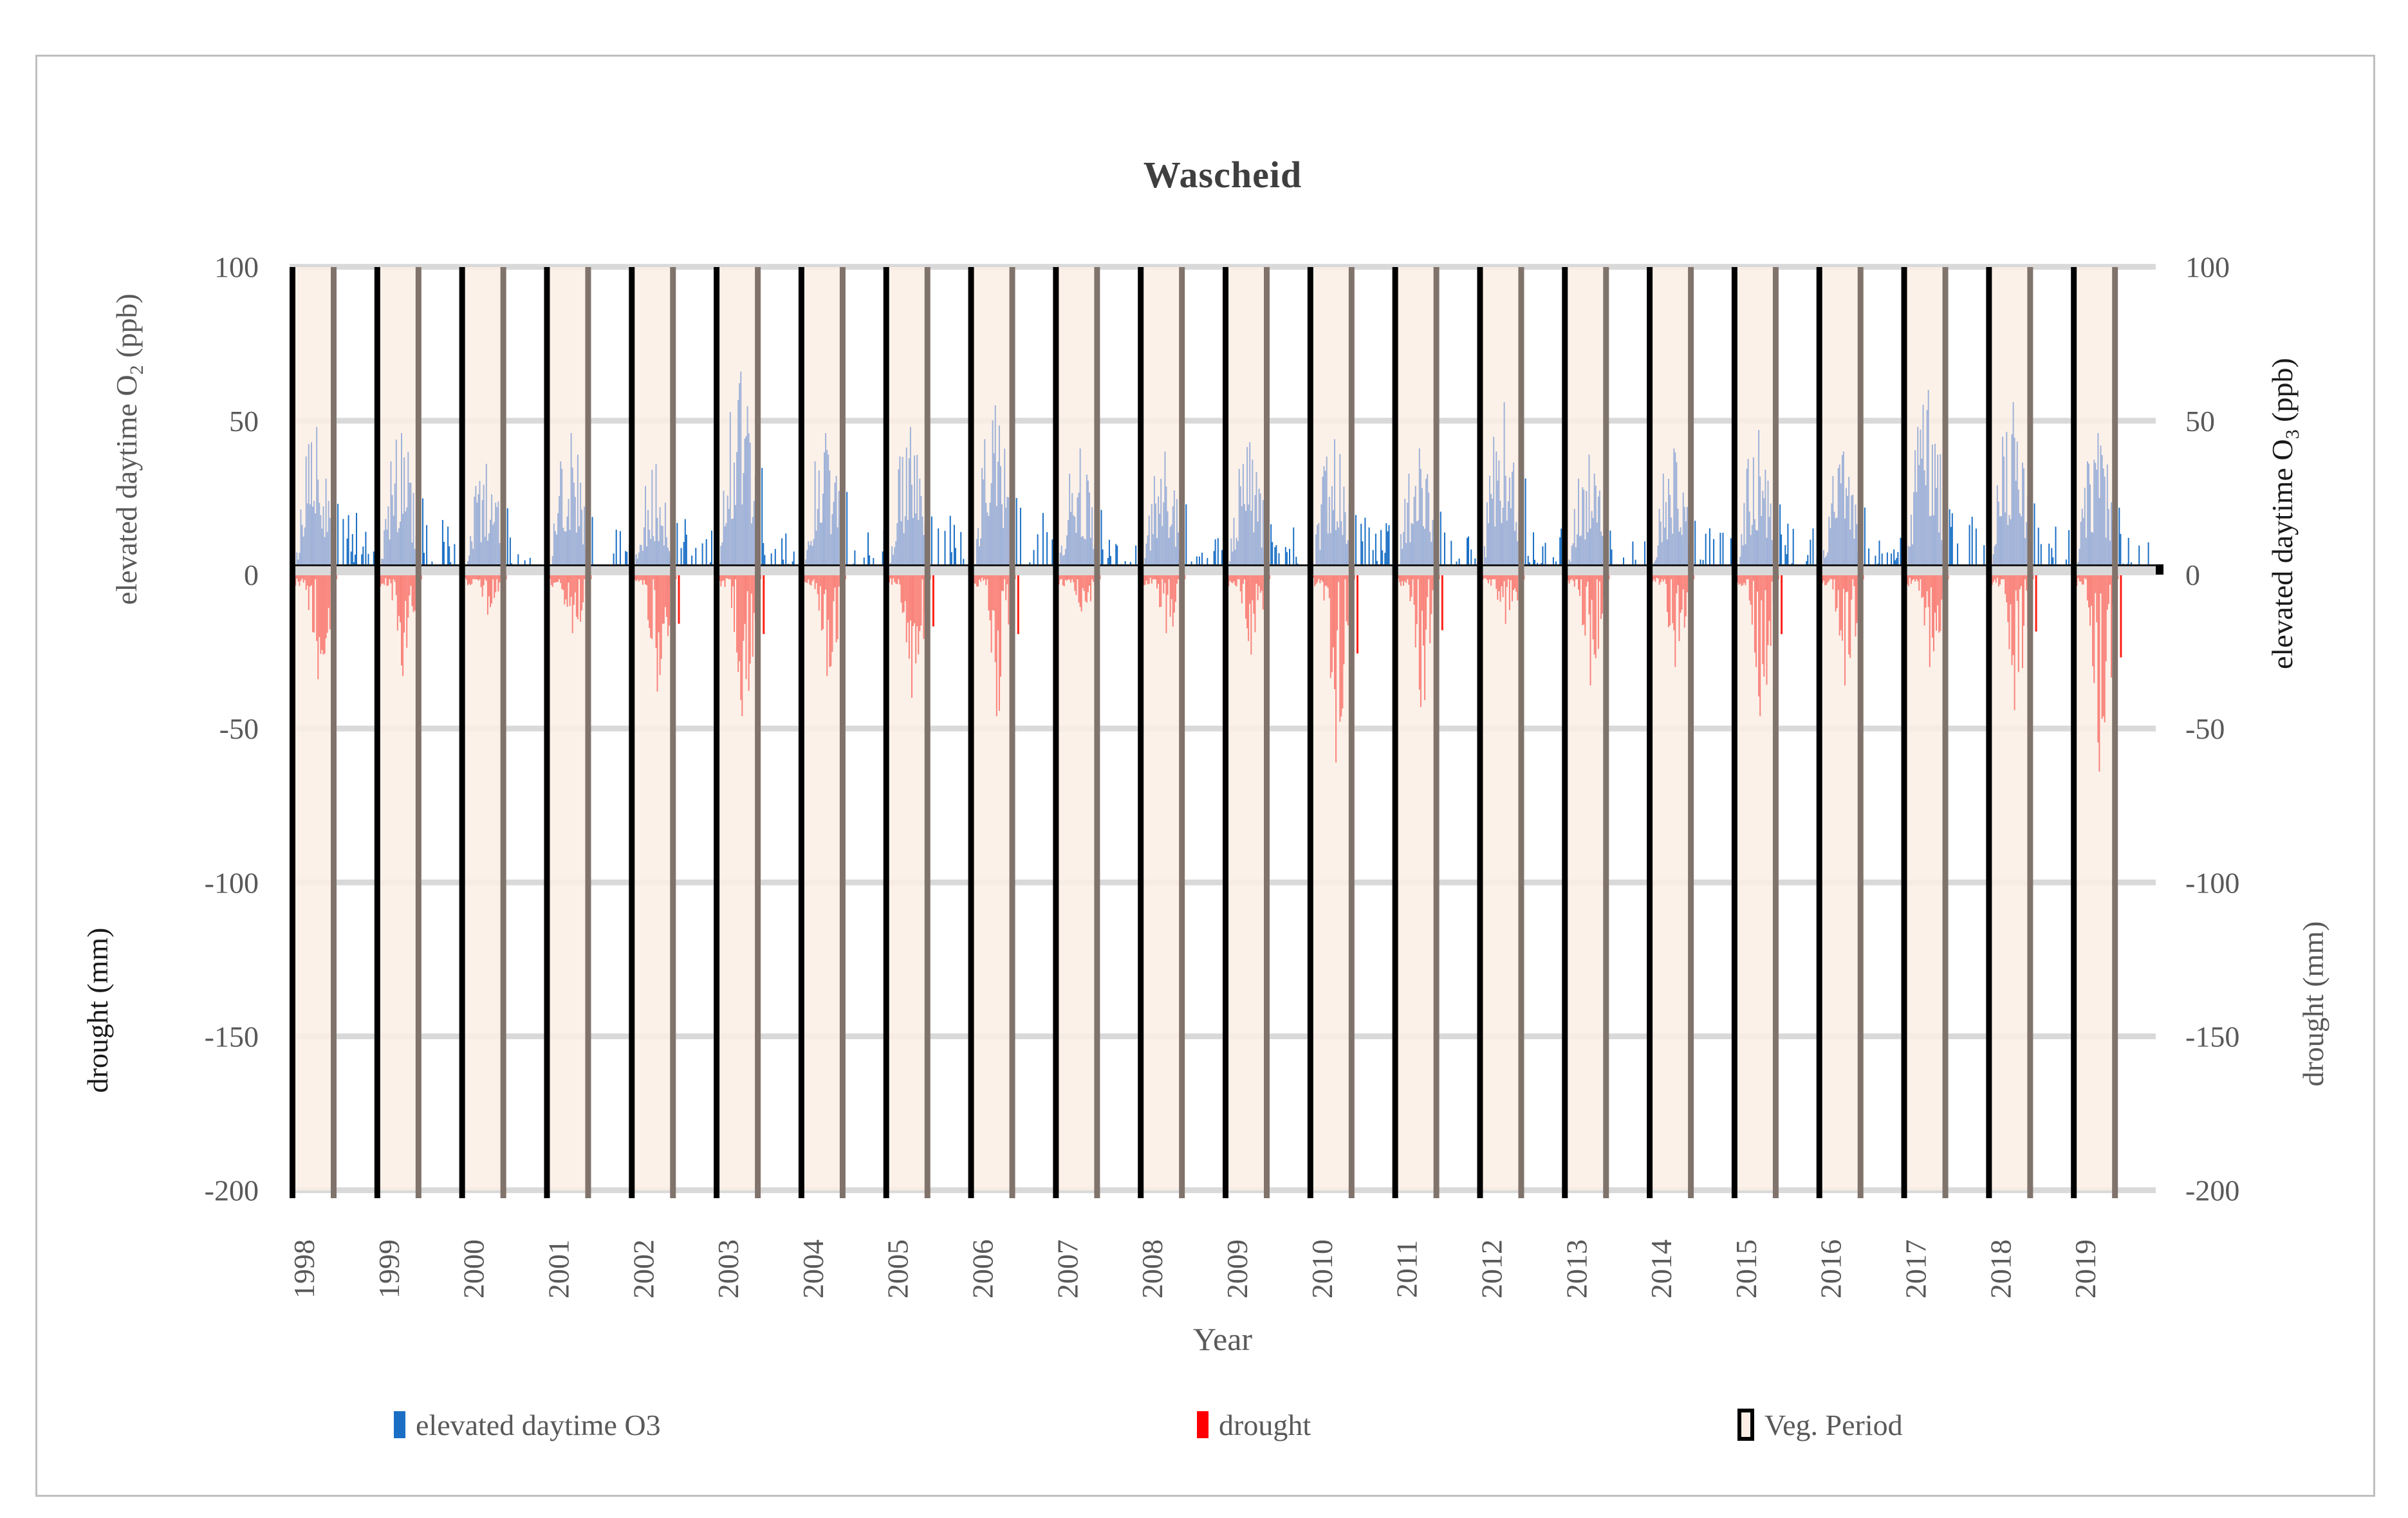 This screenshot has height=1518, width=2408. I want to click on x-tick-label-year: 2008, so click(1152, 1269).